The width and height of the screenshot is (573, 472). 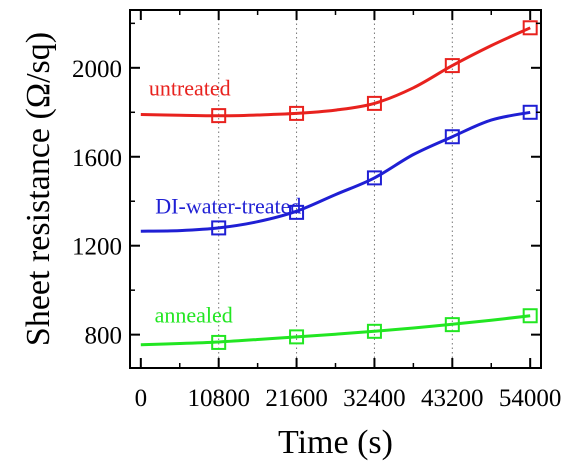 I want to click on x-axis-title: Time (s), so click(x=335, y=442).